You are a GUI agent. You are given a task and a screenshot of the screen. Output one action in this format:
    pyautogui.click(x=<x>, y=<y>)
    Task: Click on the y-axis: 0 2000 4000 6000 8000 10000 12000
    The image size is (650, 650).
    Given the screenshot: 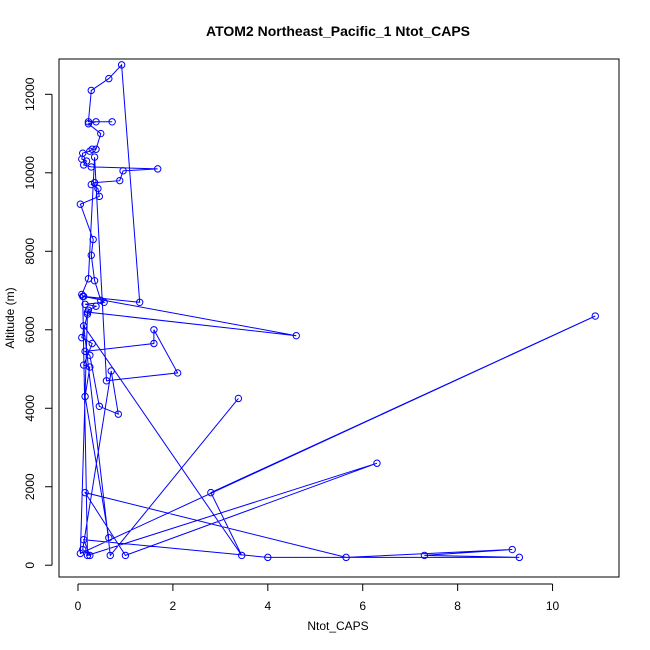 What is the action you would take?
    pyautogui.click(x=38, y=323)
    